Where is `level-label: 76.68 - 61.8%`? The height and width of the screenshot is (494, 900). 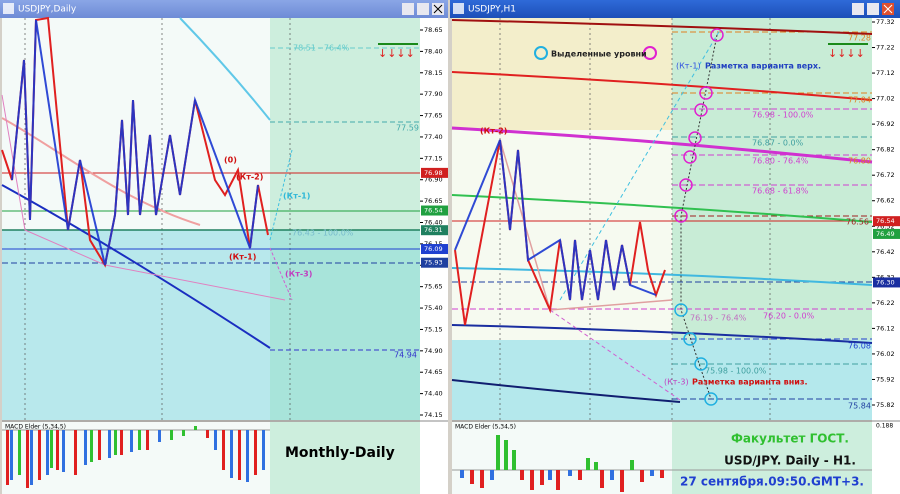
level-label: 76.68 - 61.8% is located at coordinates (780, 191).